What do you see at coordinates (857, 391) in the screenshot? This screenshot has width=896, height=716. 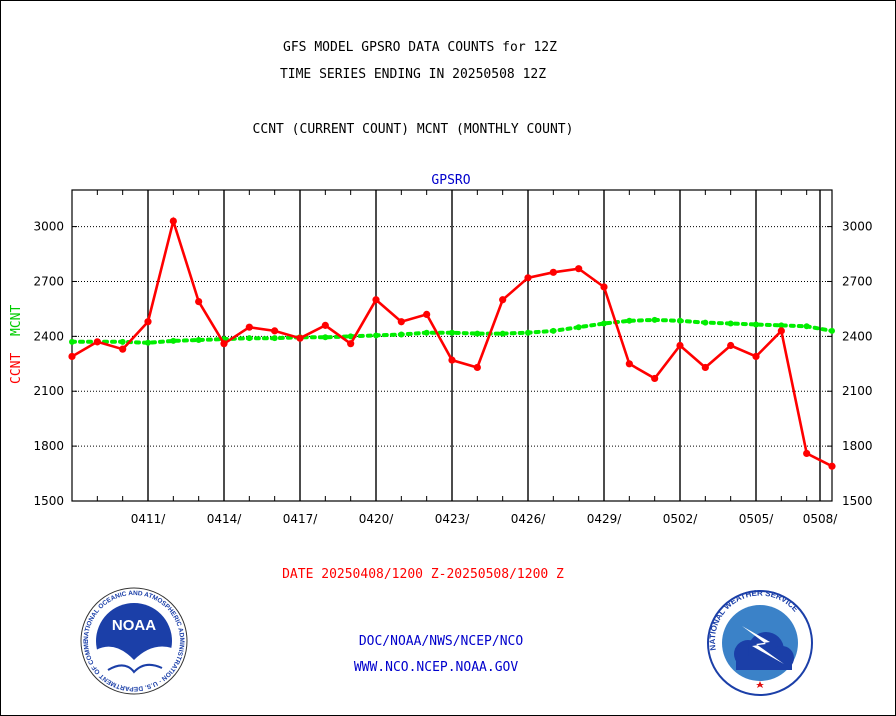 I see `y-tick-label-right: 2100` at bounding box center [857, 391].